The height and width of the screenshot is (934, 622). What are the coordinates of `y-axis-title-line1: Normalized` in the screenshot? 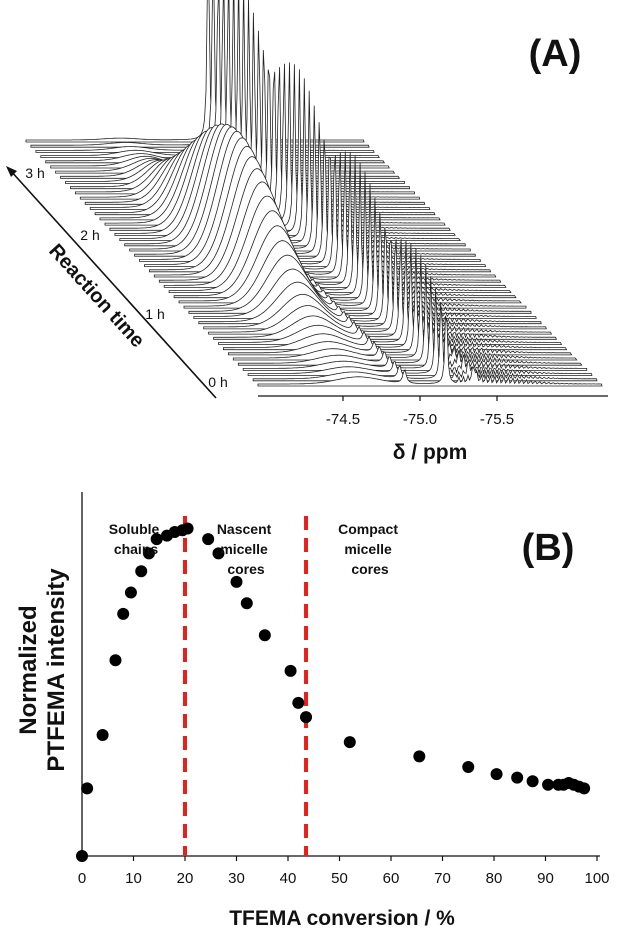 It's located at (28, 669).